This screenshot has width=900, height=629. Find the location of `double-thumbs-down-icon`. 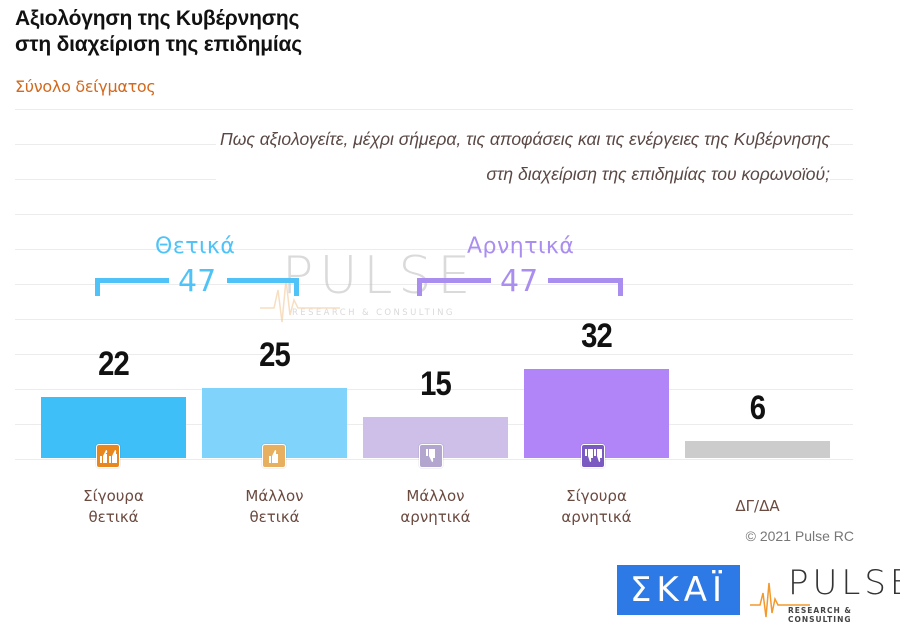

double-thumbs-down-icon is located at coordinates (593, 456).